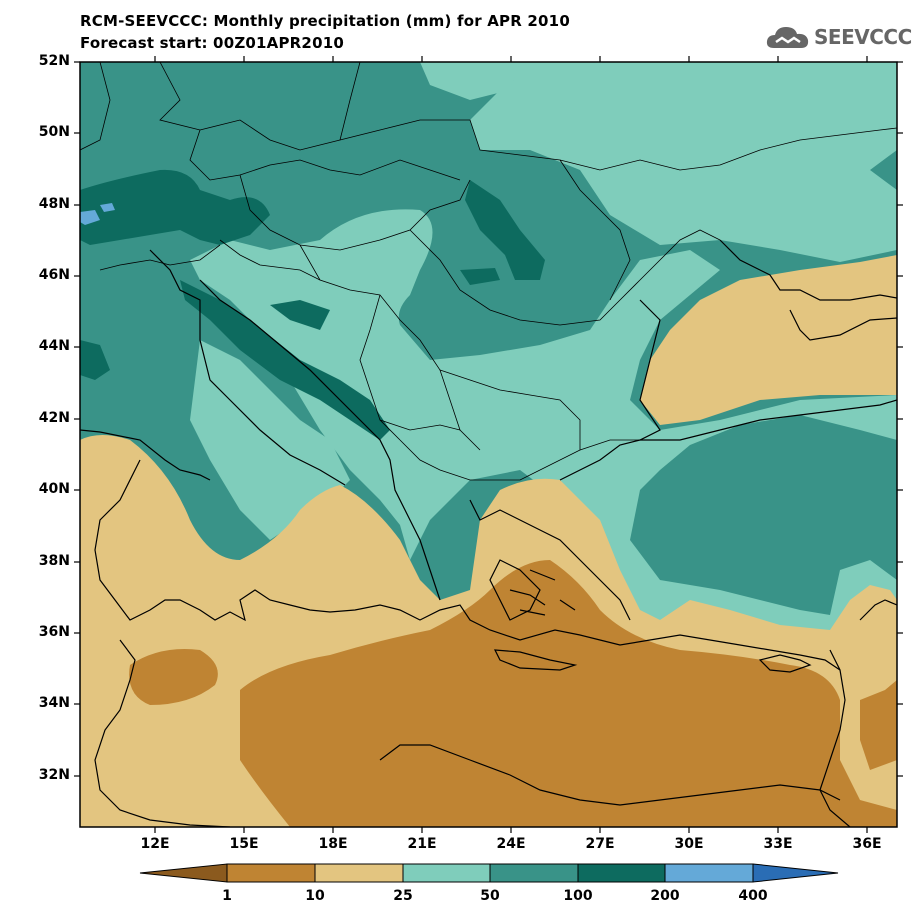 The image size is (913, 920). Describe the element at coordinates (470, 81) in the screenshot. I see `field-25-50-top` at that location.